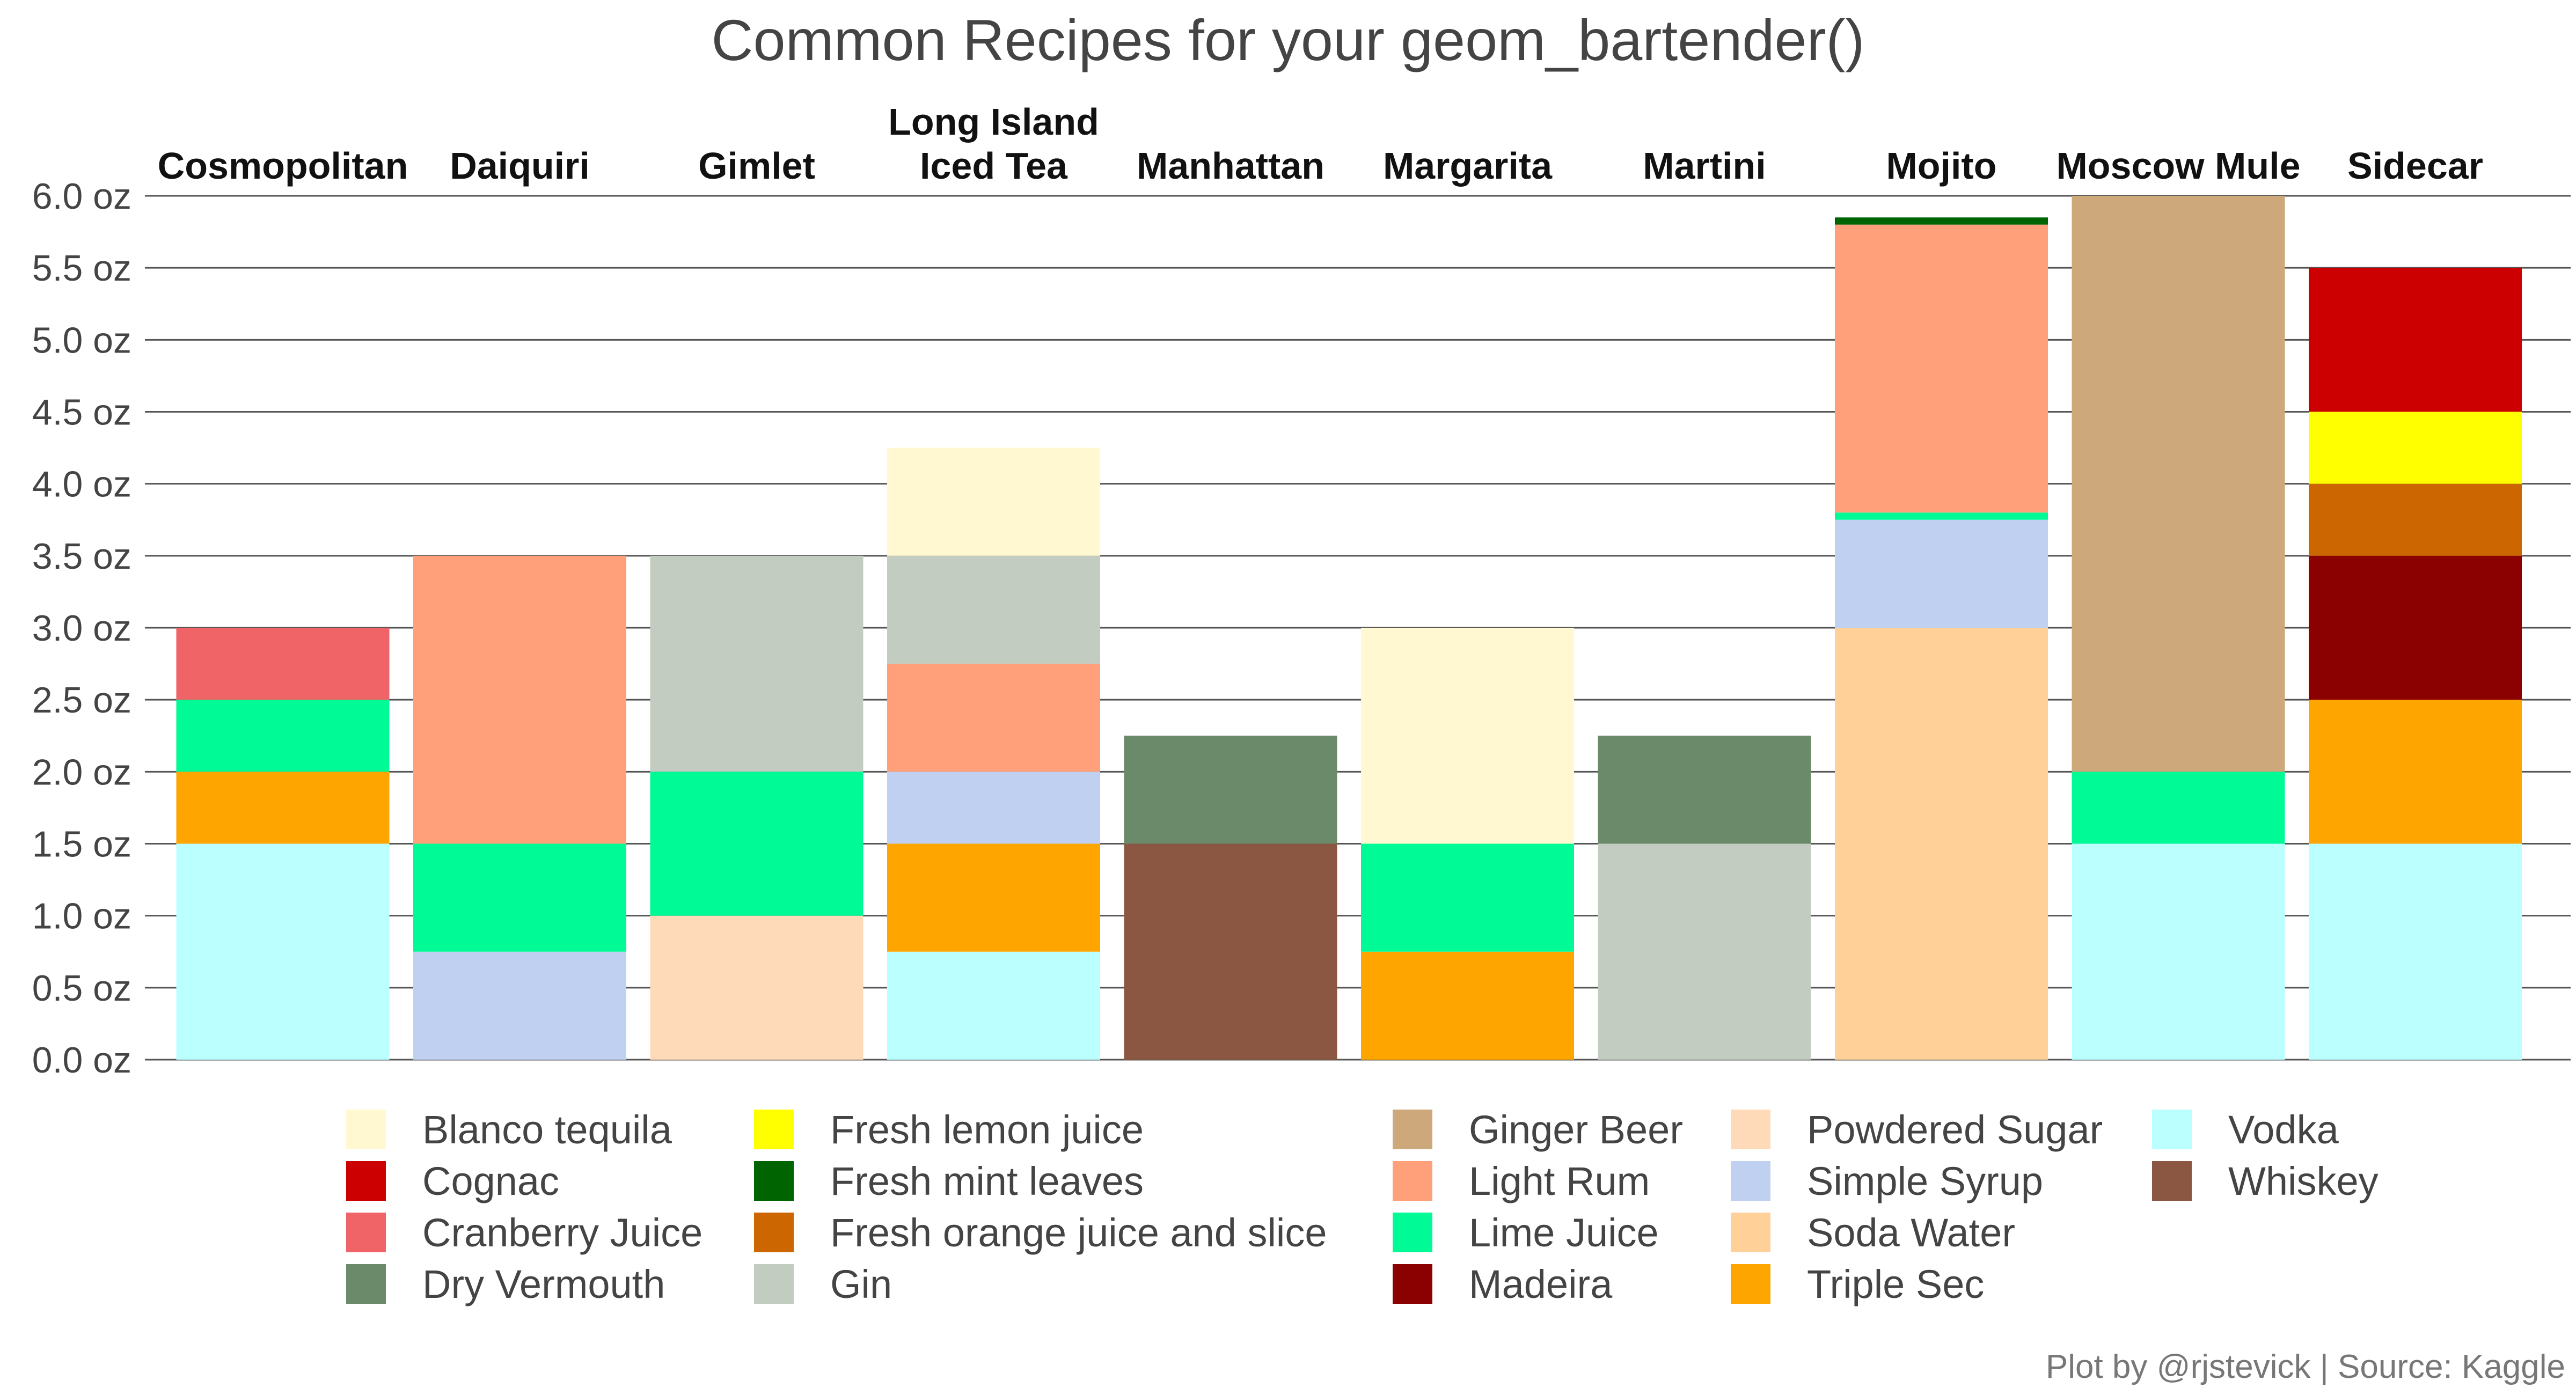  Describe the element at coordinates (1541, 1284) in the screenshot. I see `legend-label: Madeira` at that location.